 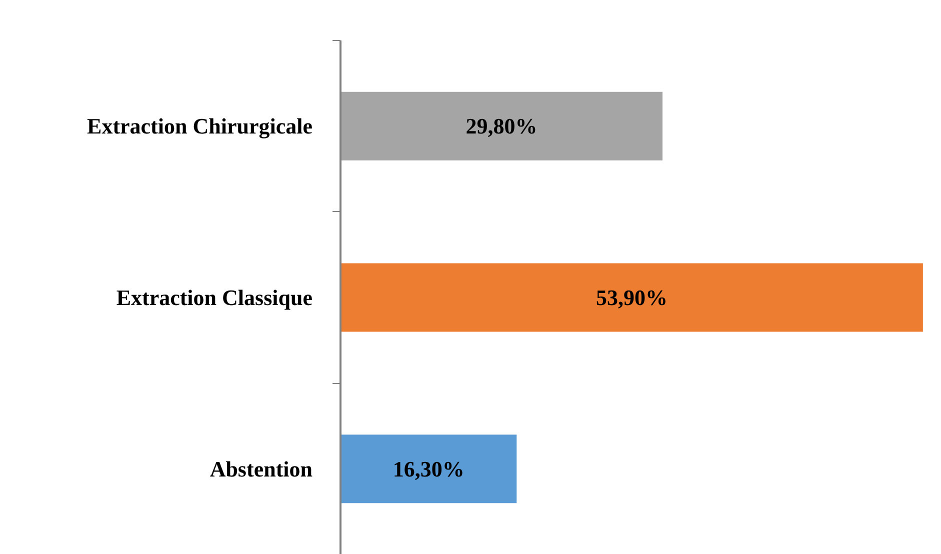 What do you see at coordinates (428, 469) in the screenshot?
I see `data-label: 16,30%` at bounding box center [428, 469].